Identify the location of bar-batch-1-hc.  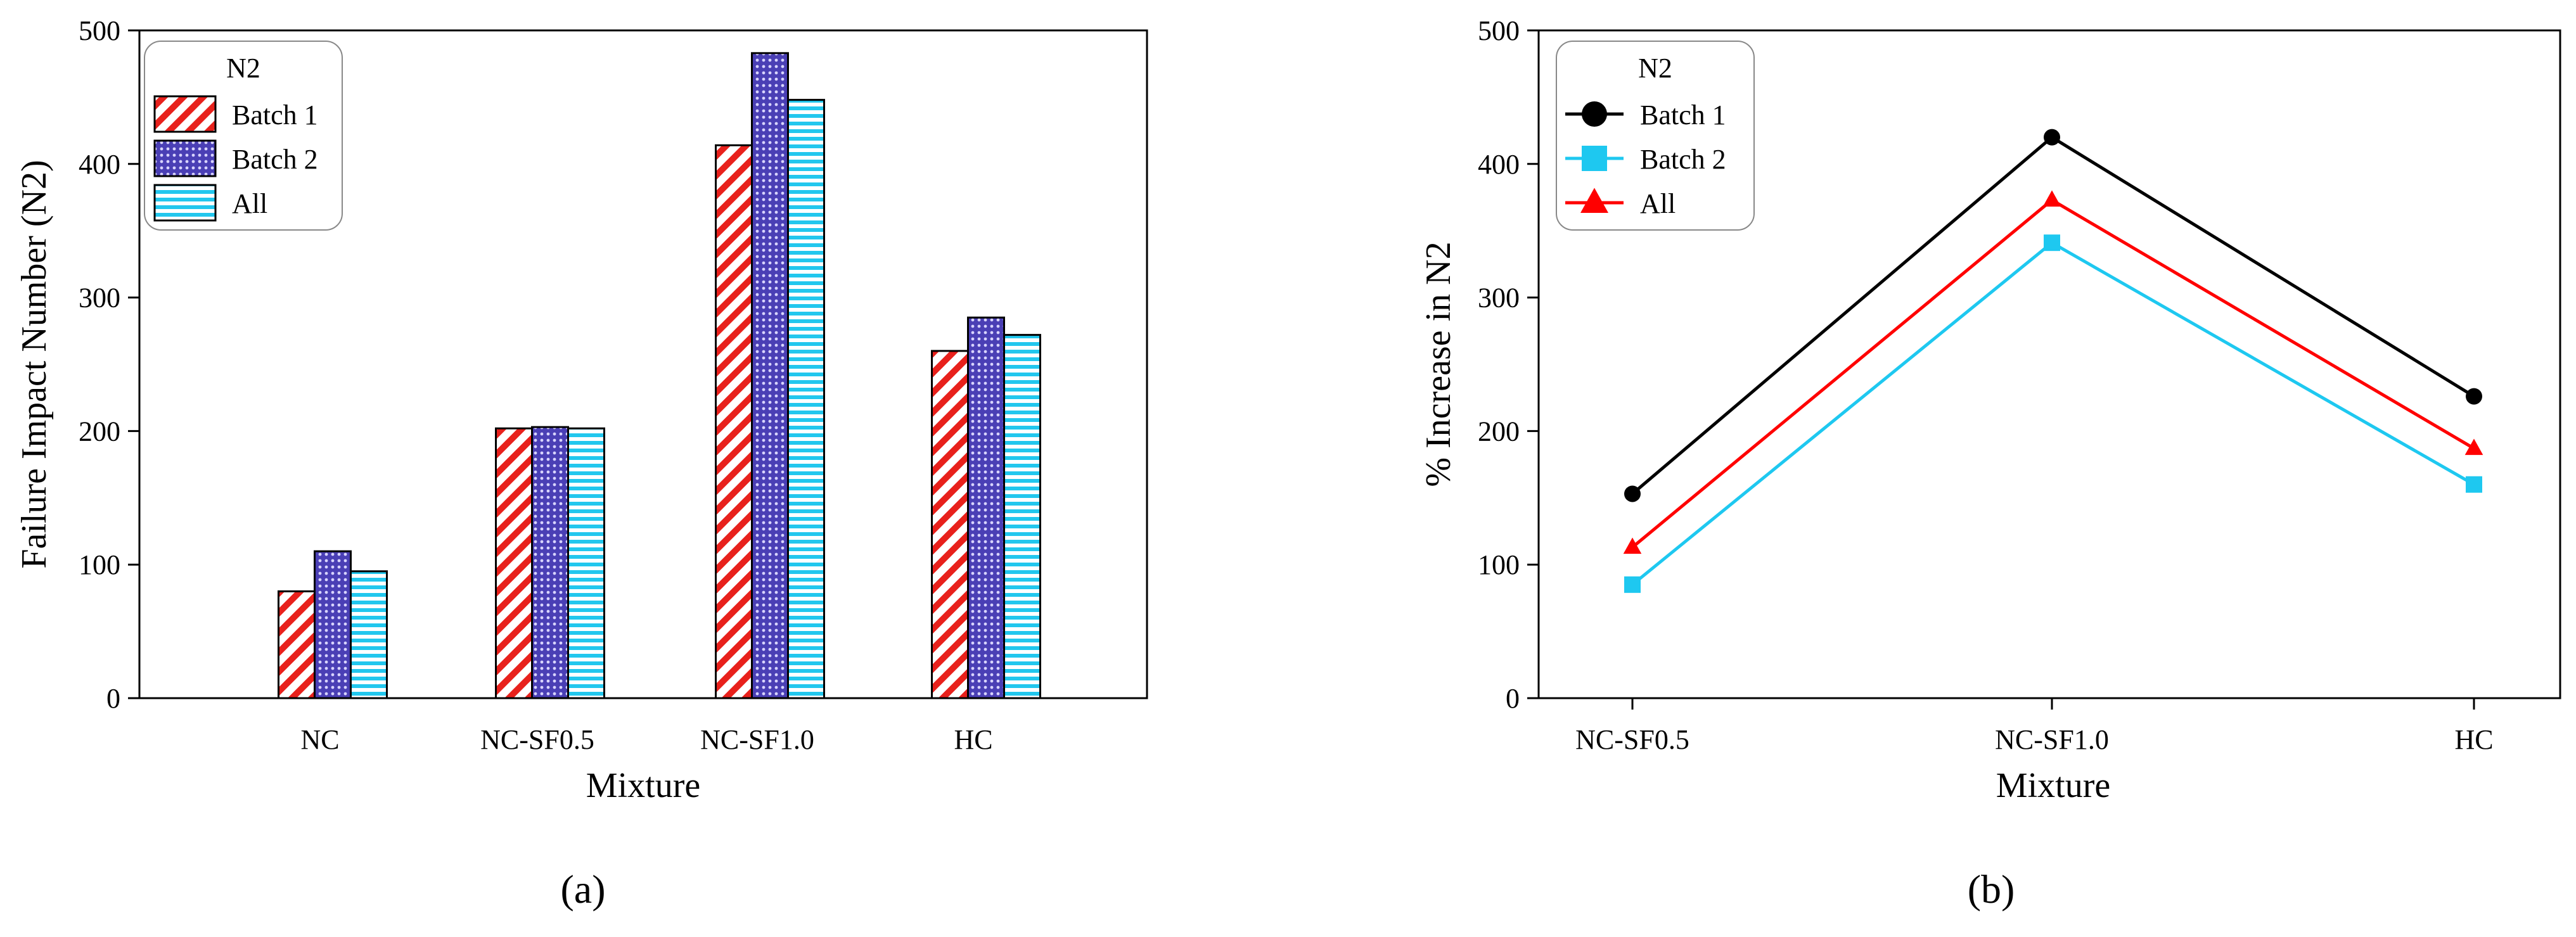
(950, 524).